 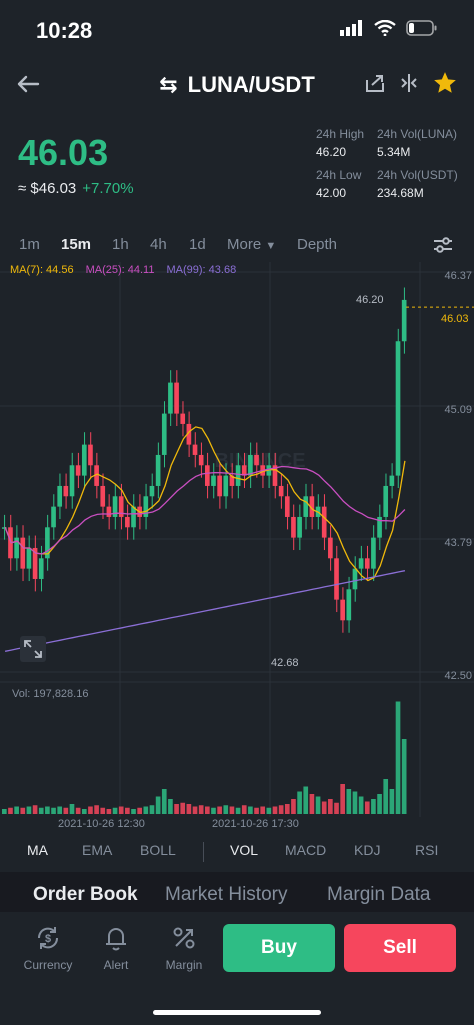 I want to click on fullscreen-expand-icon, so click(x=33, y=649).